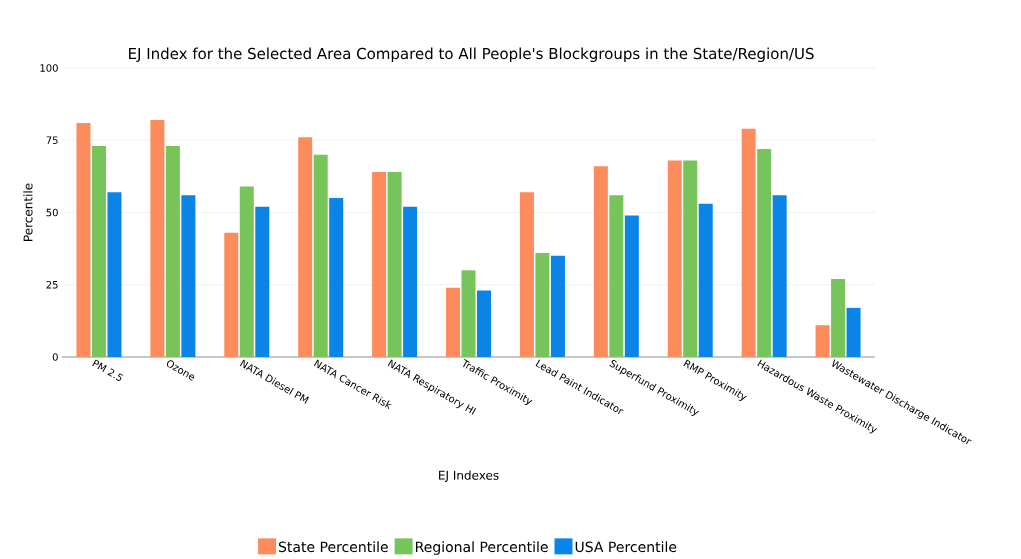 The width and height of the screenshot is (1021, 559). What do you see at coordinates (55, 357) in the screenshot?
I see `y-tick-label: 0` at bounding box center [55, 357].